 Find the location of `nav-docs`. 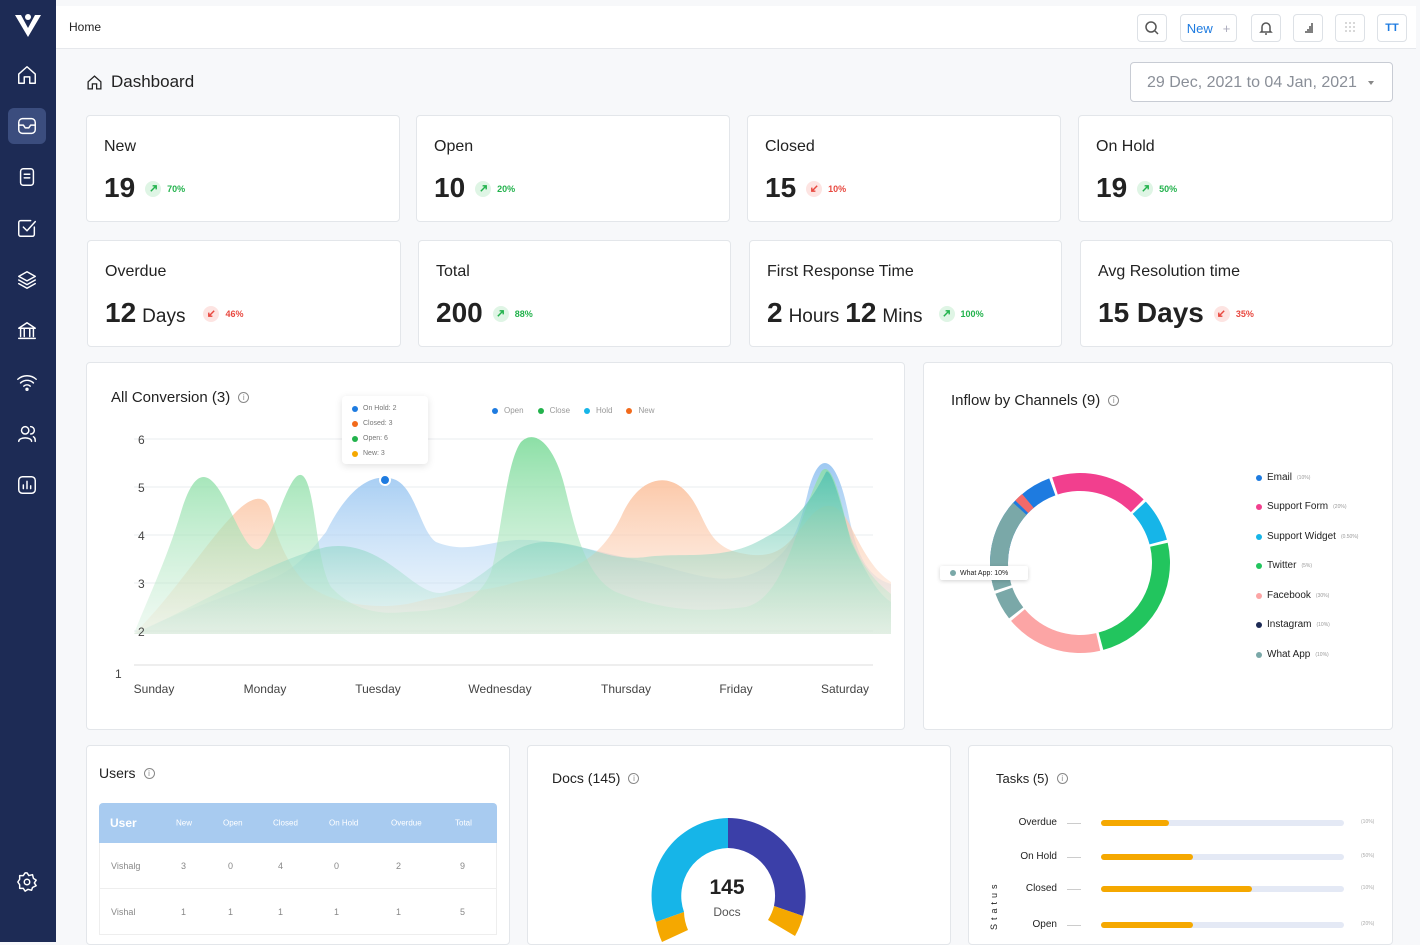

nav-docs is located at coordinates (27, 177).